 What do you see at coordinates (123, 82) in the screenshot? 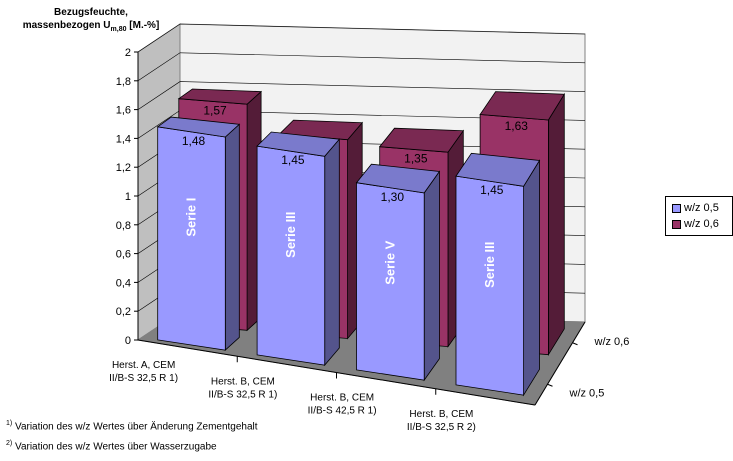
I see `y-tick-label: 1,8` at bounding box center [123, 82].